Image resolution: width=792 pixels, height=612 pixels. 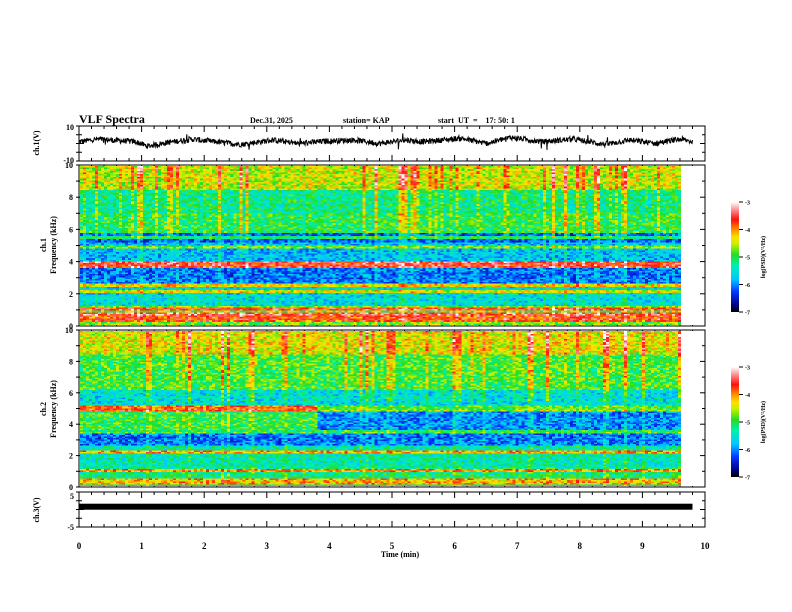 I want to click on x-tick-label: 2, so click(x=204, y=546).